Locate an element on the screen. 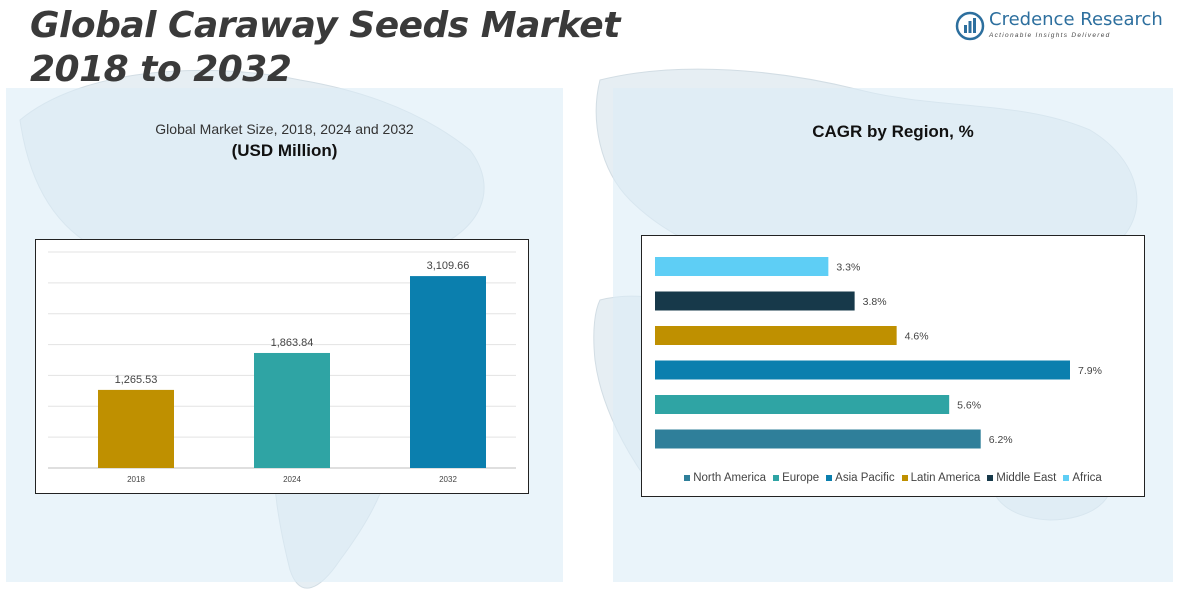 This screenshot has width=1192, height=606. bar-value-label: 1,863.84 is located at coordinates (292, 343).